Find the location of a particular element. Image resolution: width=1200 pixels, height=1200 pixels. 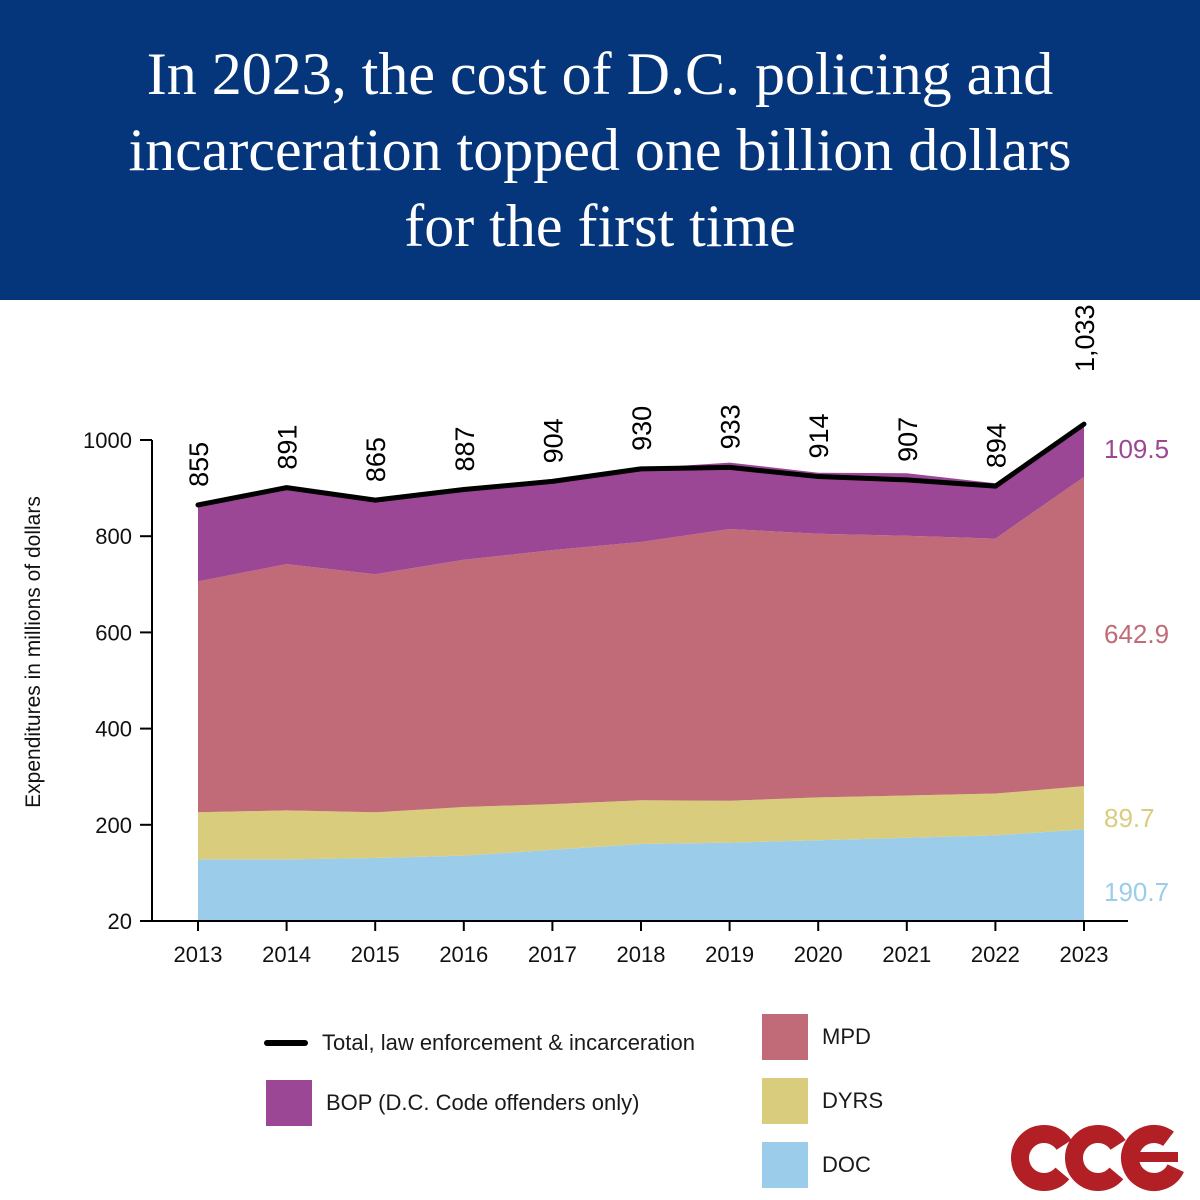

area-bop is located at coordinates (641, 503).